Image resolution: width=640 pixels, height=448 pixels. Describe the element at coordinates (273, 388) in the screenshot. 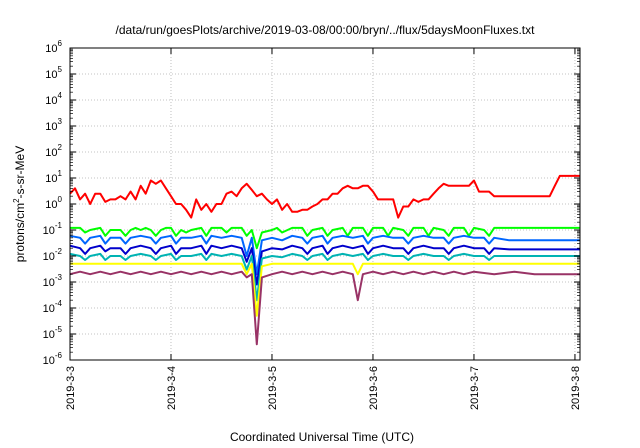

I see `x-tick-label: 2019-3-5` at that location.